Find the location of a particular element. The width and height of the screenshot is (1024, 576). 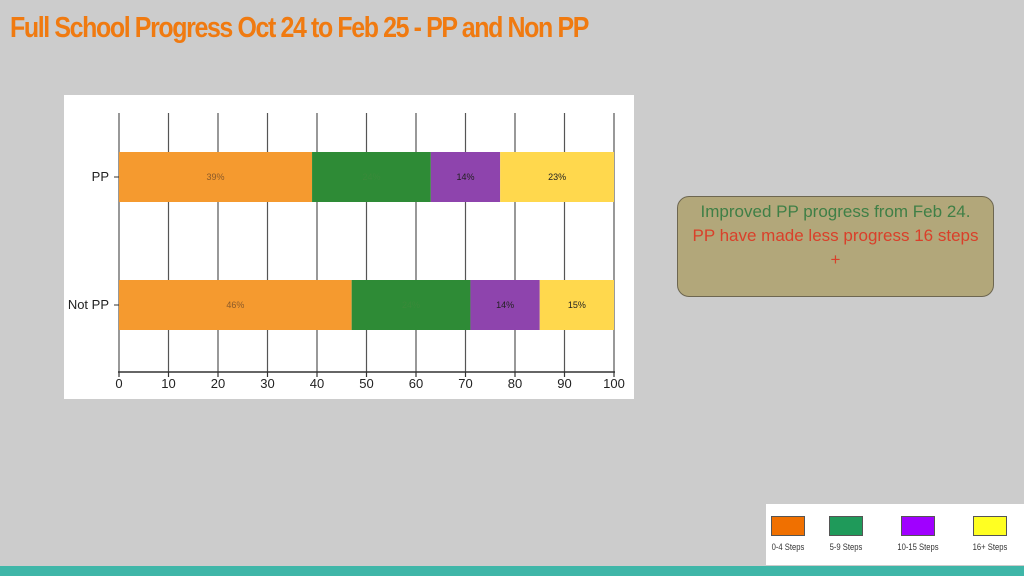

note-line-improved: Improved PP progress from Feb 24. is located at coordinates (835, 211).